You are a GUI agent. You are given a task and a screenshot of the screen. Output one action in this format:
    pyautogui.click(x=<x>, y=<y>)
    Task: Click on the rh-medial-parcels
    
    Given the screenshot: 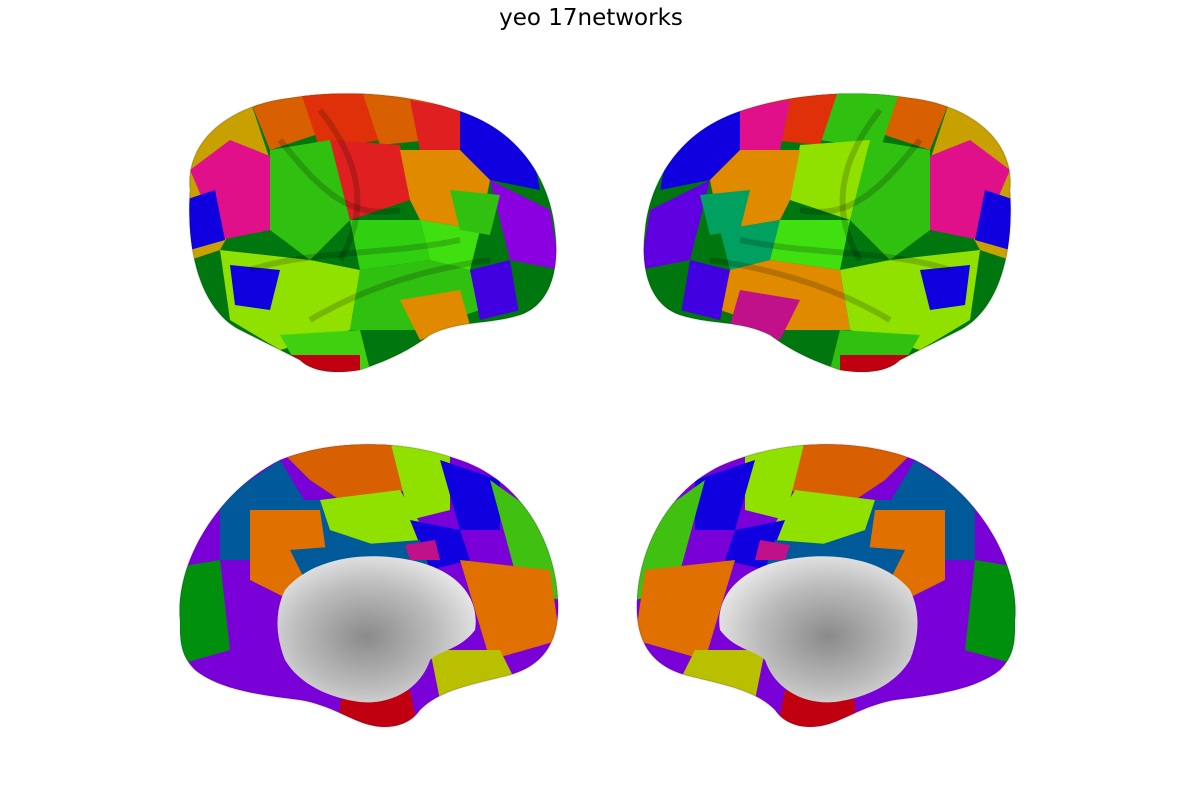 What is the action you would take?
    pyautogui.click(x=826, y=585)
    